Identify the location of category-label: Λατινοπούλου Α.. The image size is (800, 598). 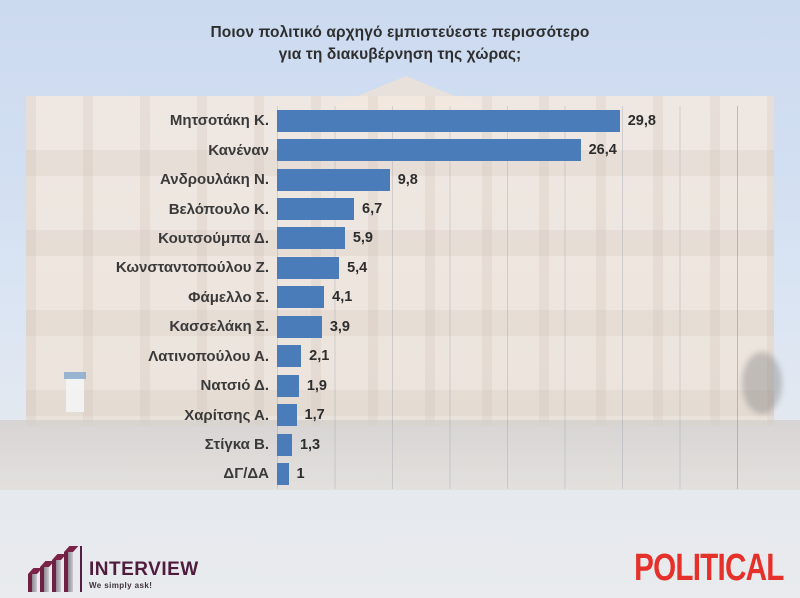
(208, 356).